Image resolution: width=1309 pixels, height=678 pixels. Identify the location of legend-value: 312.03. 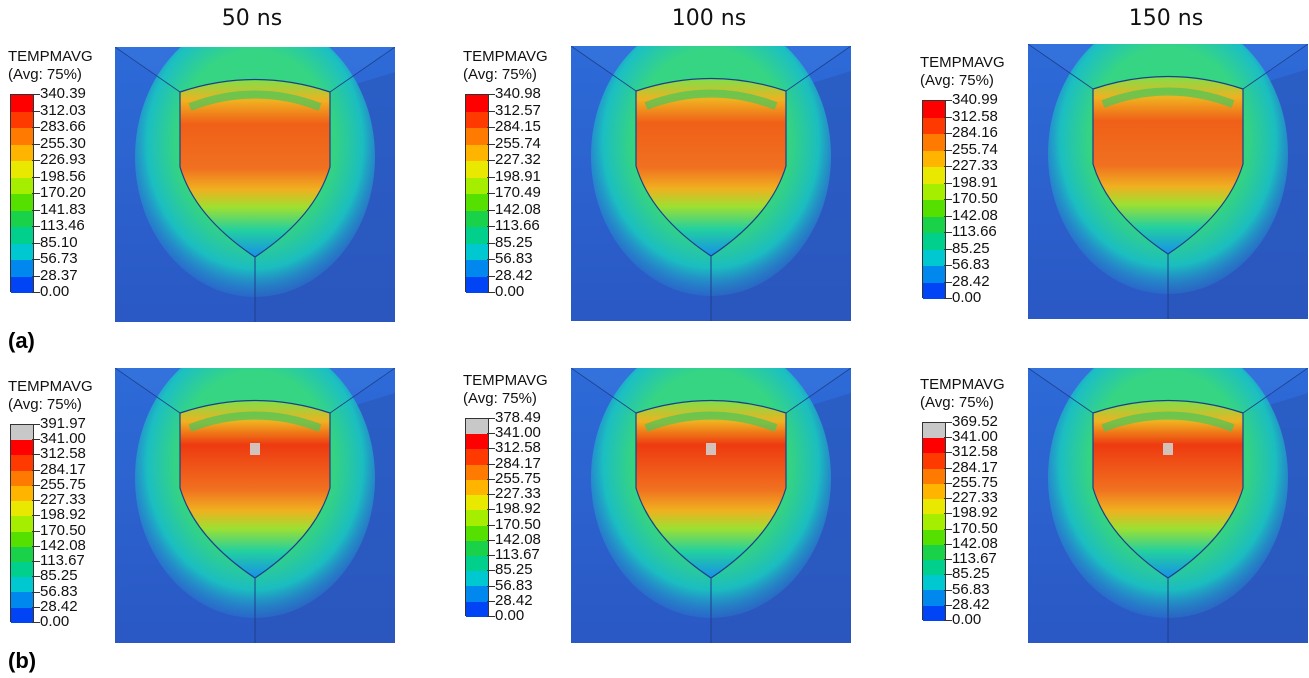
(63, 110).